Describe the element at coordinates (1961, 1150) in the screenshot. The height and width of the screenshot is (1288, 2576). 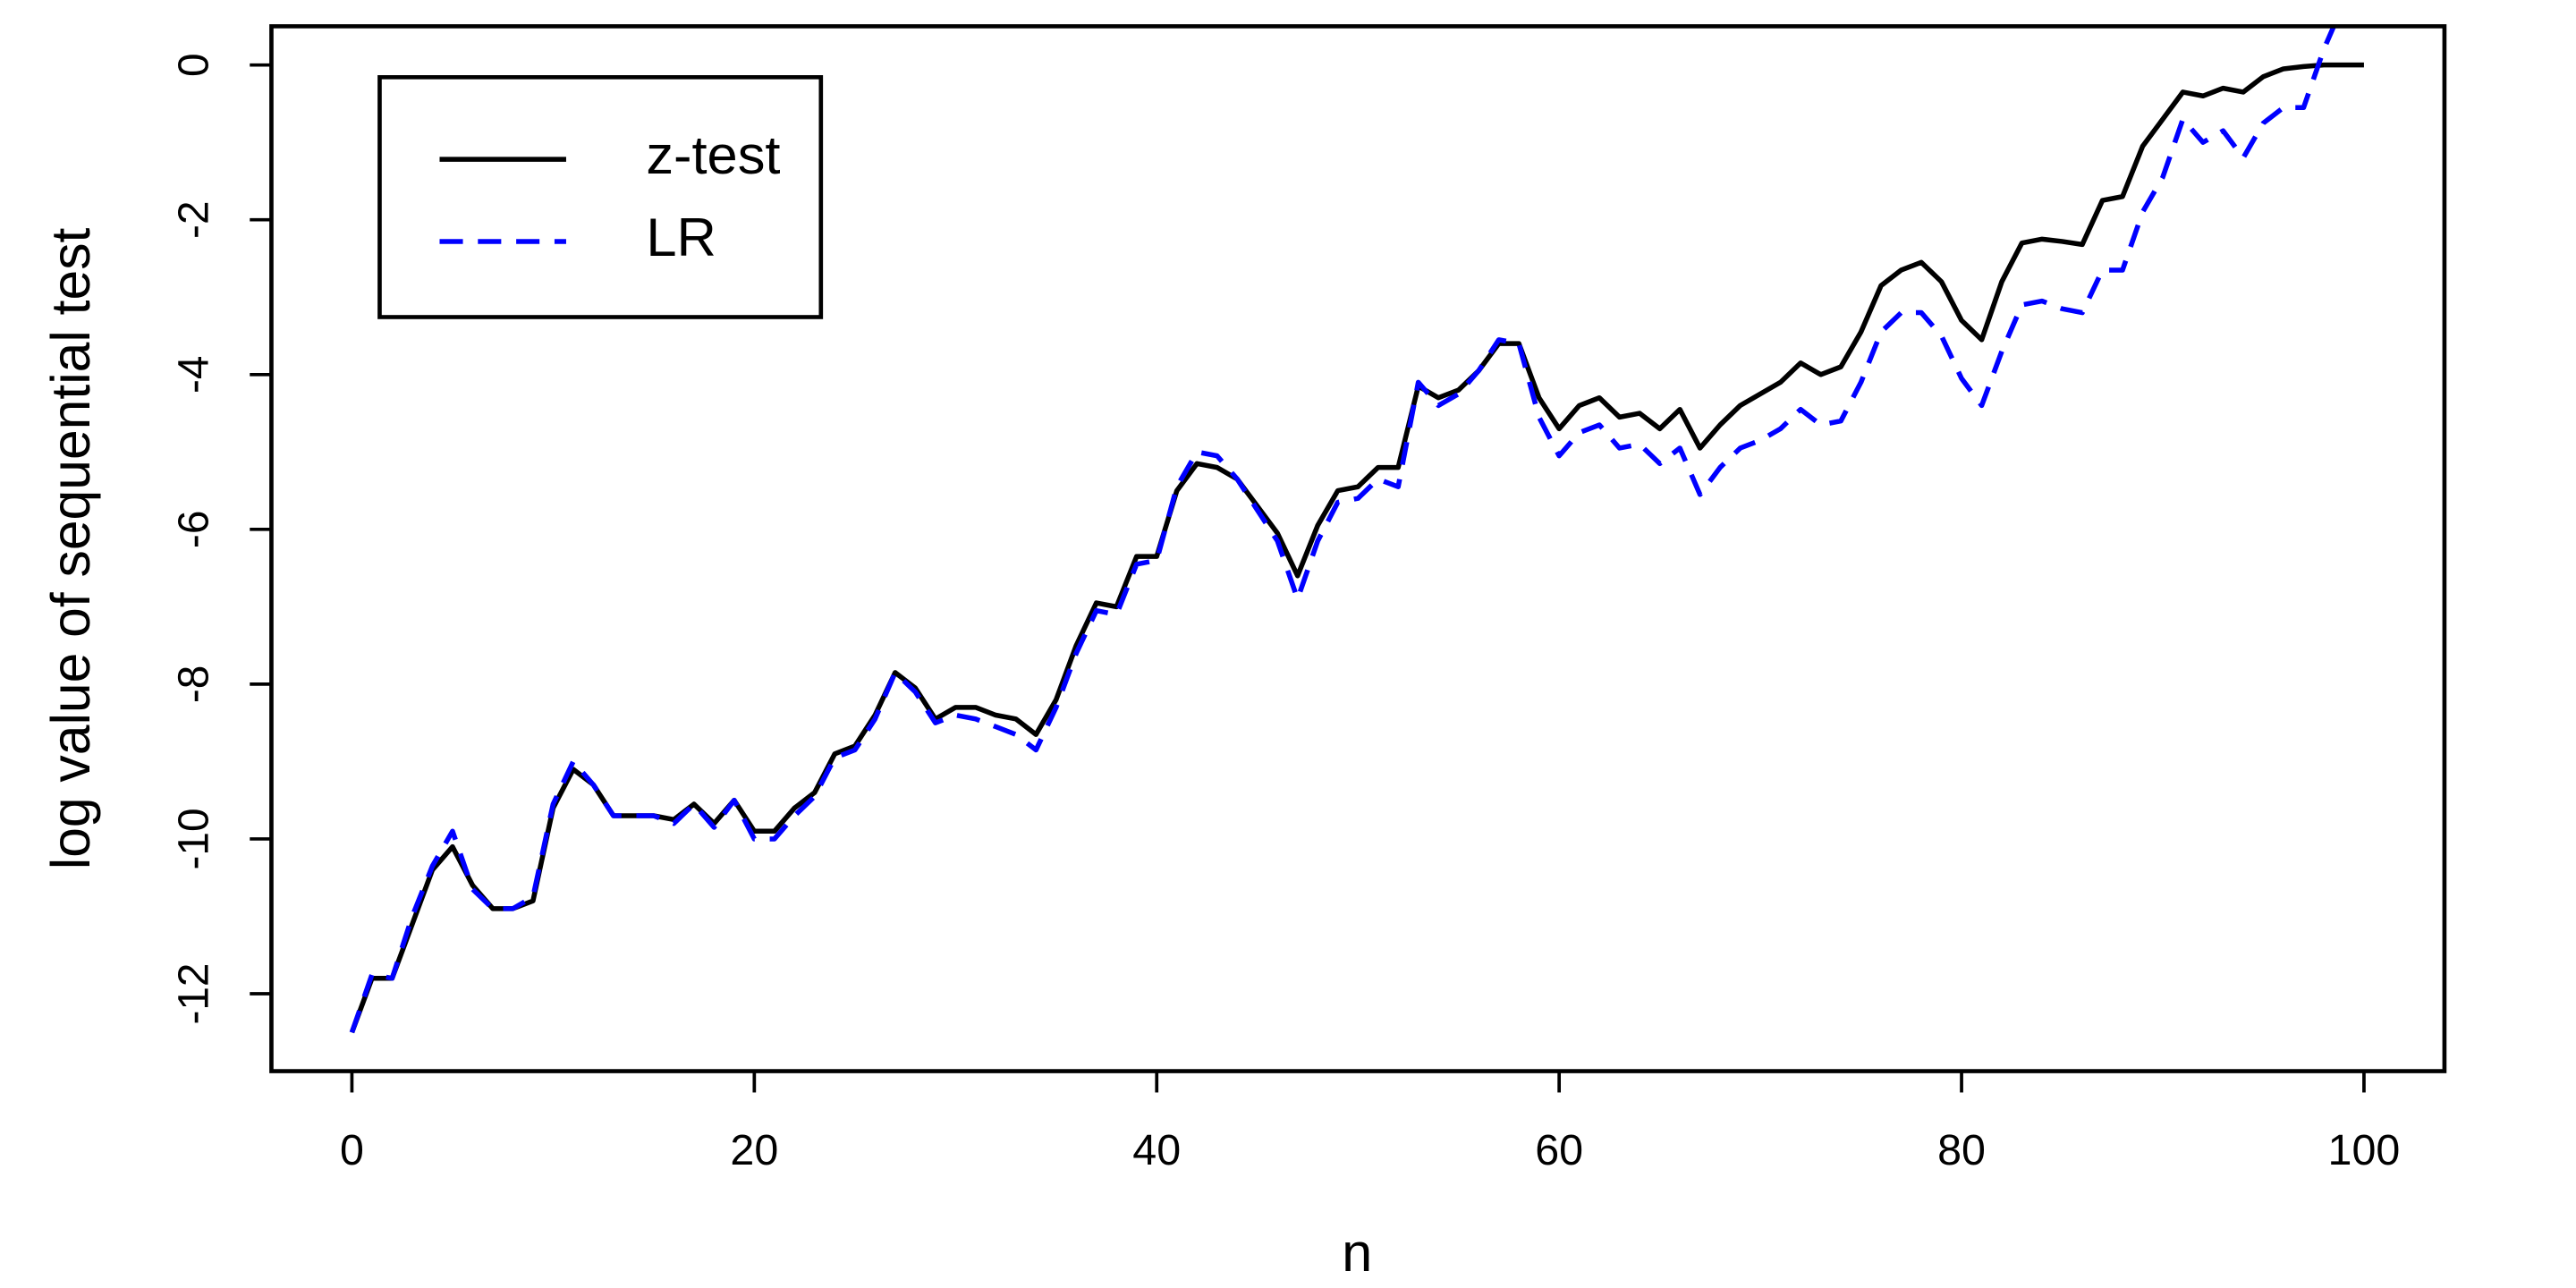
I see `x-tick-label: 80` at that location.